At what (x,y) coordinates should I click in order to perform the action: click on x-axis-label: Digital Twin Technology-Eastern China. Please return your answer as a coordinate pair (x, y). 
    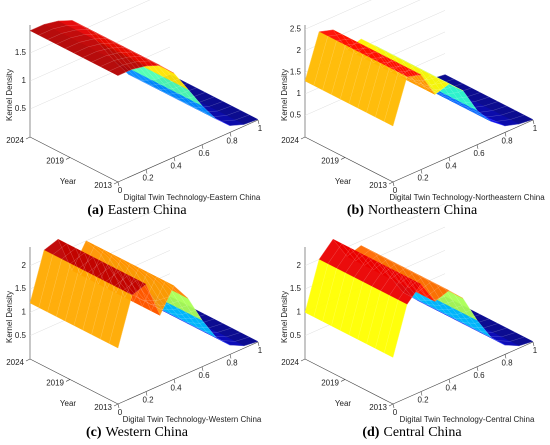
    Looking at the image, I should click on (192, 197).